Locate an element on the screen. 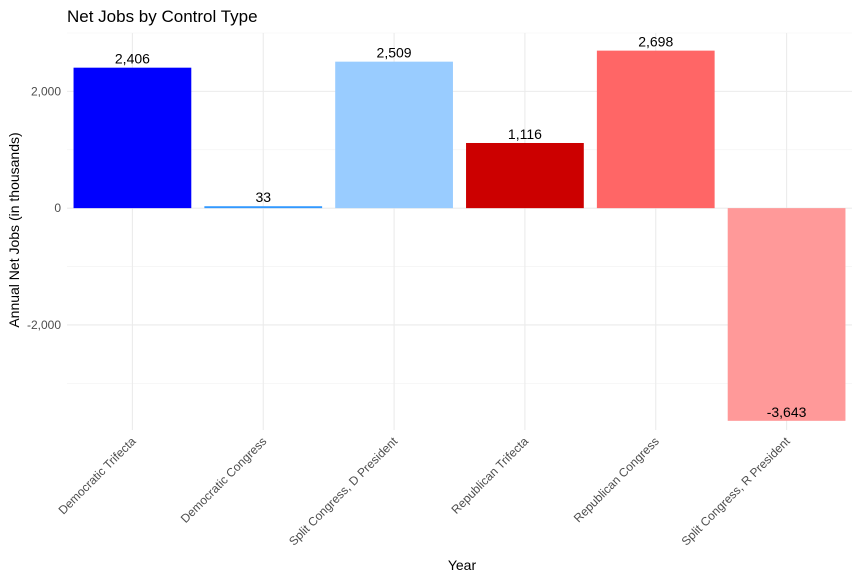  x-tick-label: Democratic Congress is located at coordinates (223, 479).